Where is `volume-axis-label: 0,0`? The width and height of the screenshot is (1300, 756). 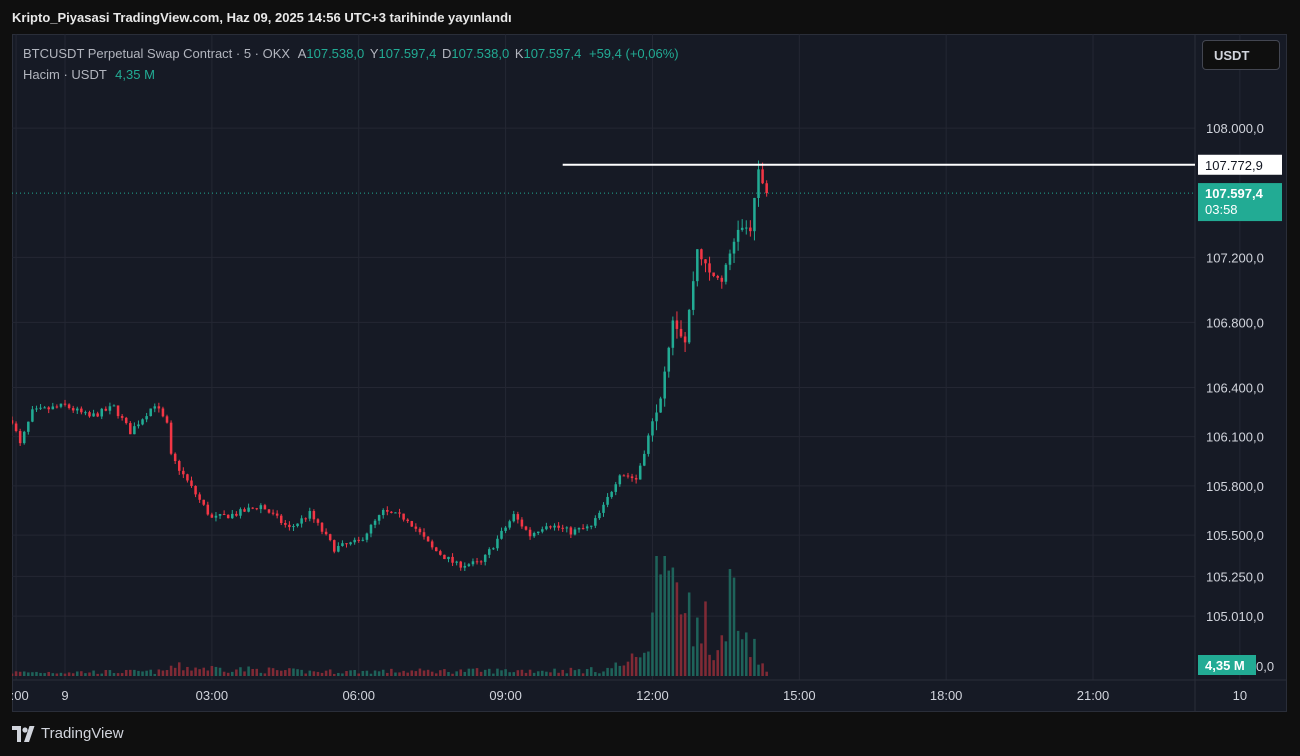 volume-axis-label: 0,0 is located at coordinates (1265, 666).